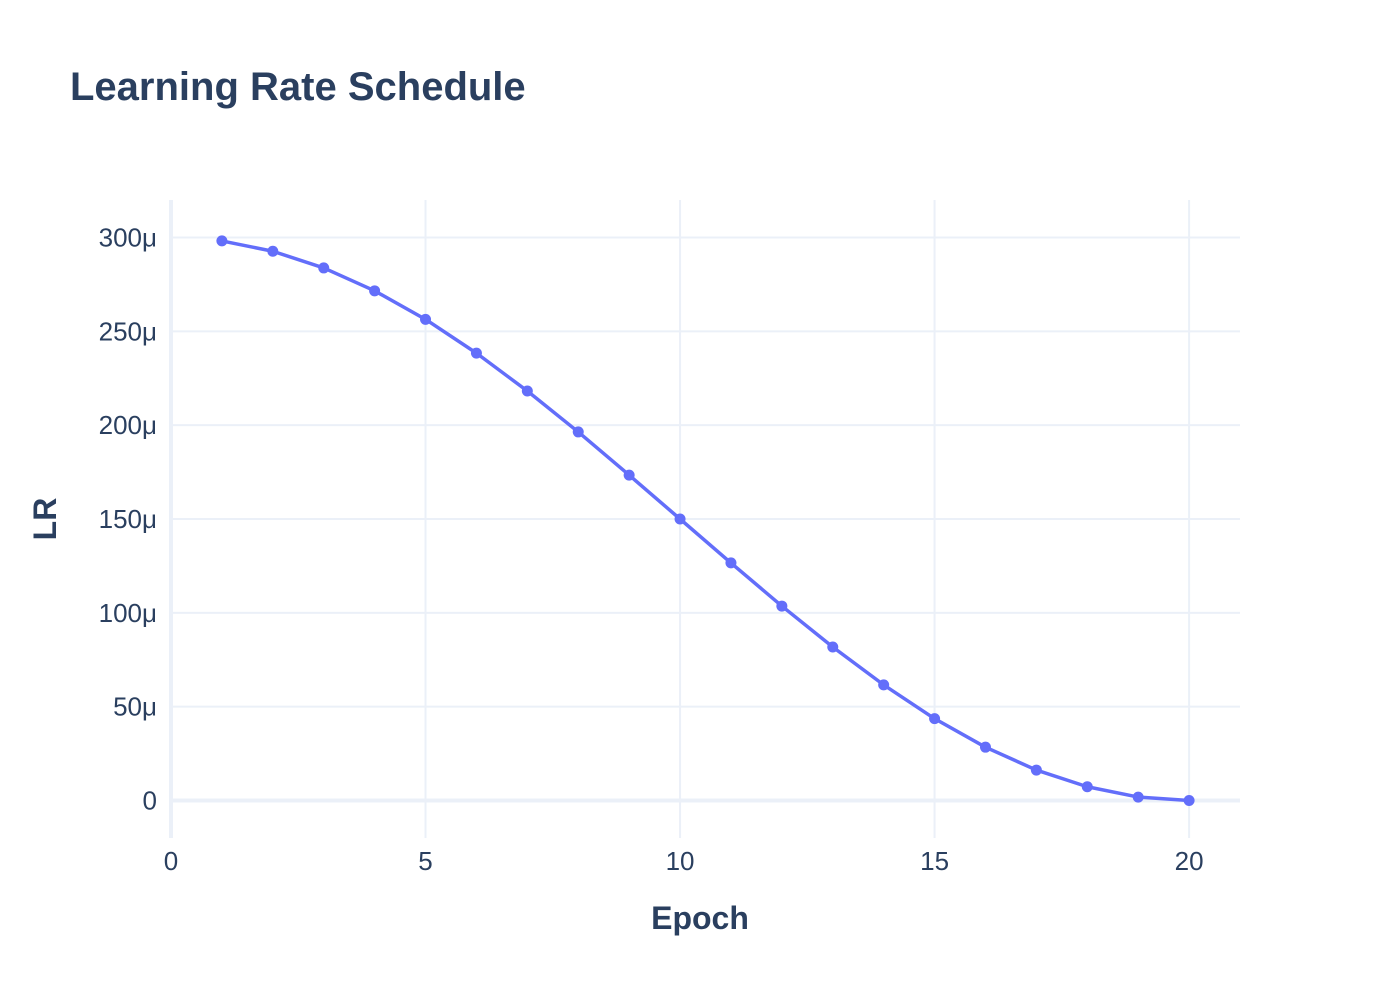 The width and height of the screenshot is (1400, 1005). I want to click on y-axis-title: LR, so click(45, 519).